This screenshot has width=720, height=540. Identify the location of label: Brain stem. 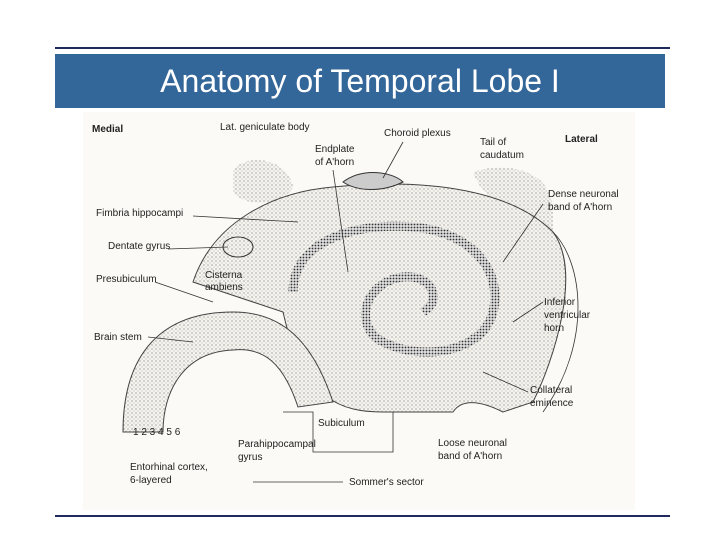
(118, 337).